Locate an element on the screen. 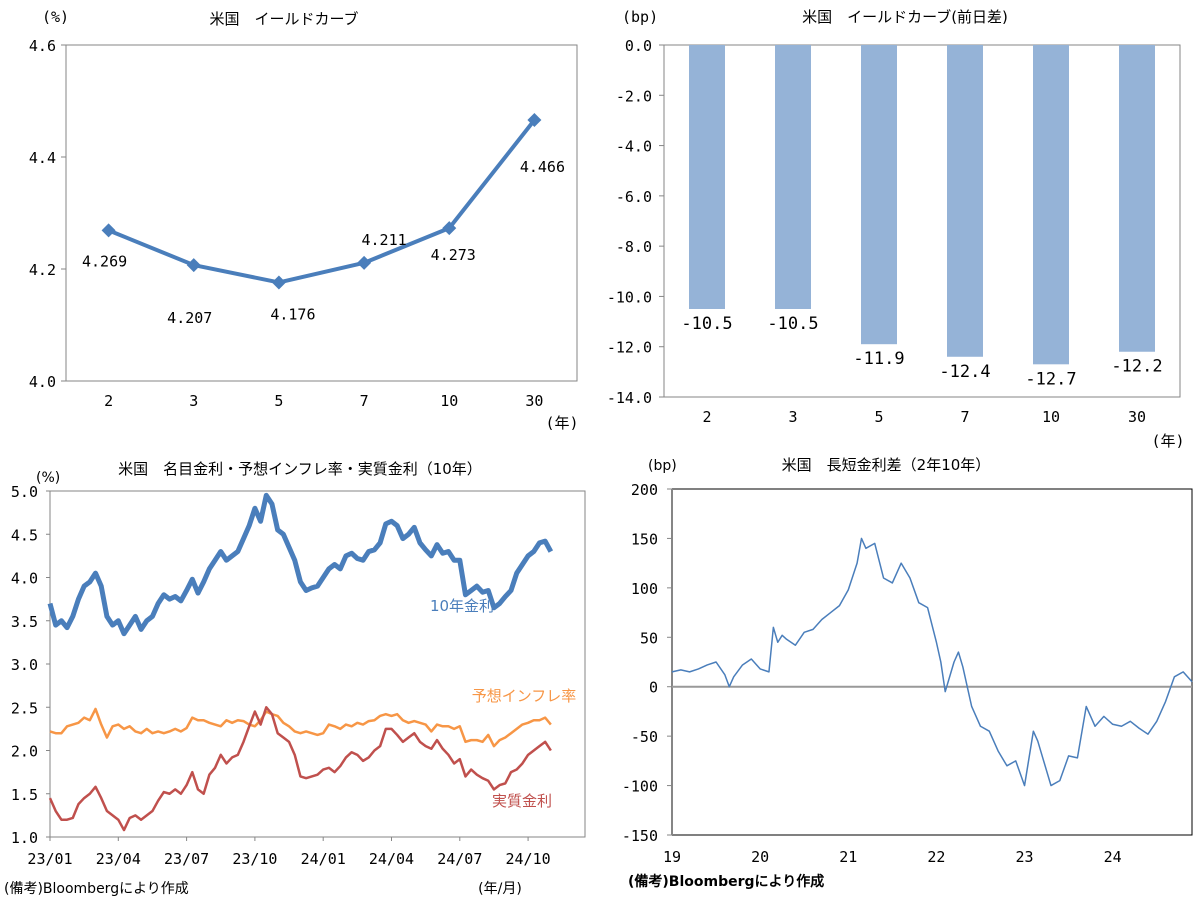 This screenshot has width=1202, height=901. data-label: 4.273 is located at coordinates (453, 255).